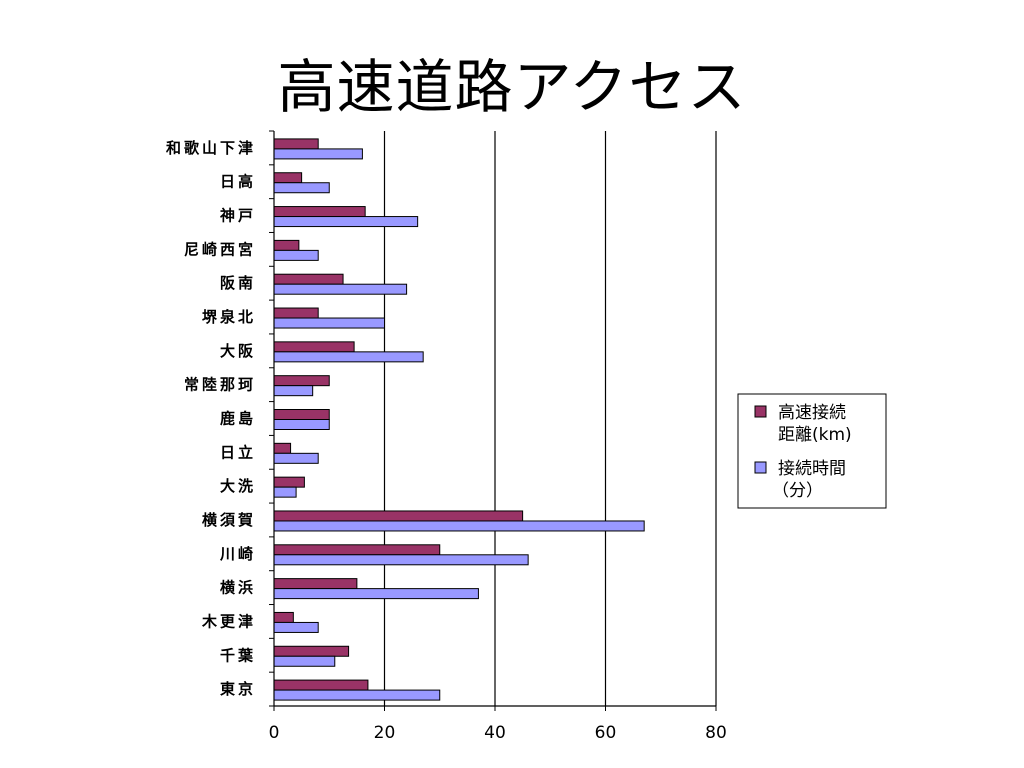 This screenshot has width=1024, height=768. What do you see at coordinates (238, 655) in the screenshot?
I see `category-label: 千葉` at bounding box center [238, 655].